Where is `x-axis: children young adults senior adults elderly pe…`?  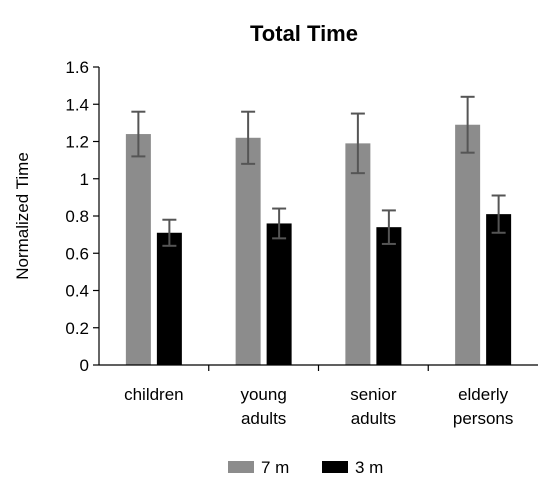 x-axis: children young adults senior adults elderly pe… is located at coordinates (318, 396).